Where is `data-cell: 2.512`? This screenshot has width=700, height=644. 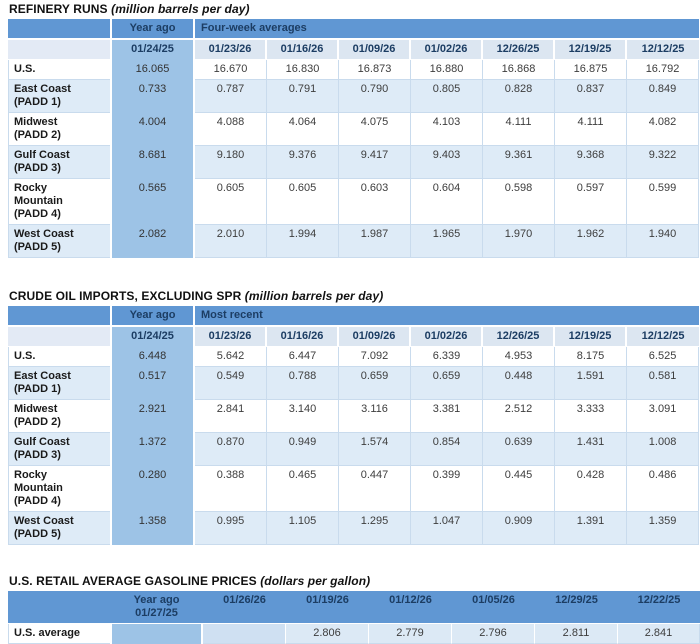
data-cell: 2.512 is located at coordinates (519, 416).